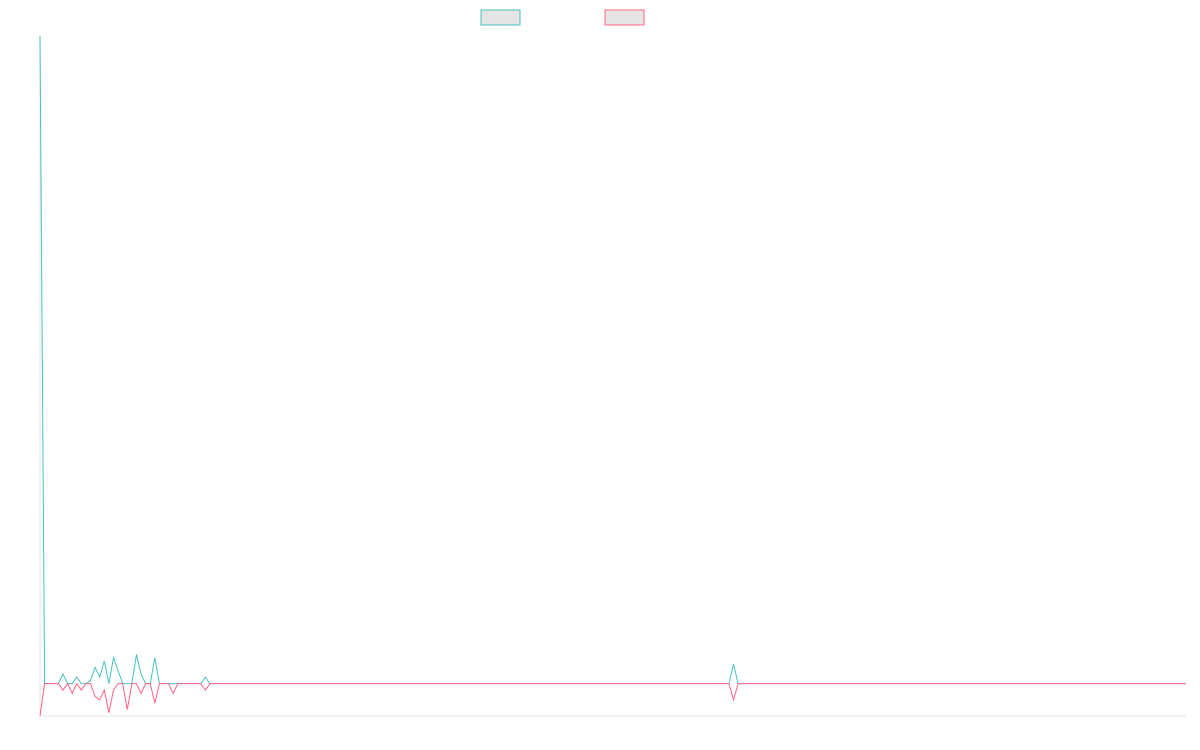  What do you see at coordinates (612, 699) in the screenshot?
I see `series-2-line` at bounding box center [612, 699].